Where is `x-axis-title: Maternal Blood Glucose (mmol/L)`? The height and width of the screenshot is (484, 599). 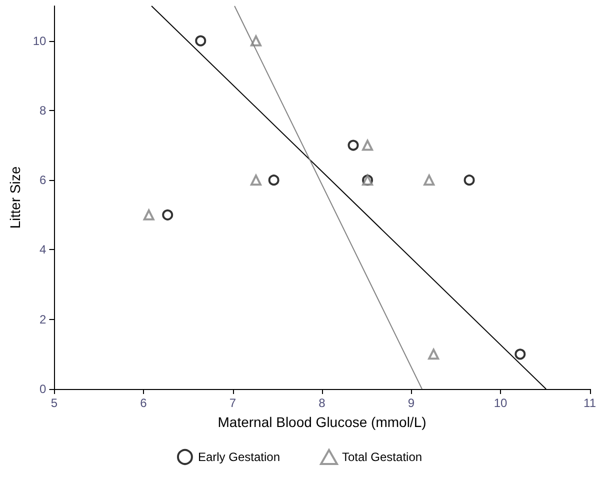
x-axis-title: Maternal Blood Glucose (mmol/L) is located at coordinates (322, 422).